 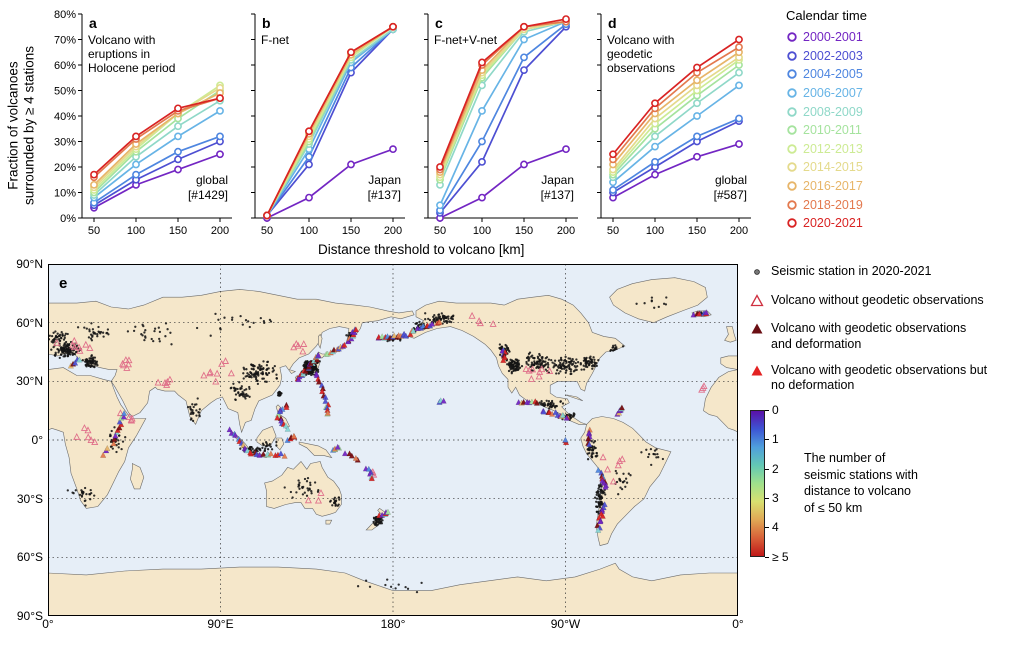 What do you see at coordinates (757, 370) in the screenshot?
I see `filled-triangle-icon` at bounding box center [757, 370].